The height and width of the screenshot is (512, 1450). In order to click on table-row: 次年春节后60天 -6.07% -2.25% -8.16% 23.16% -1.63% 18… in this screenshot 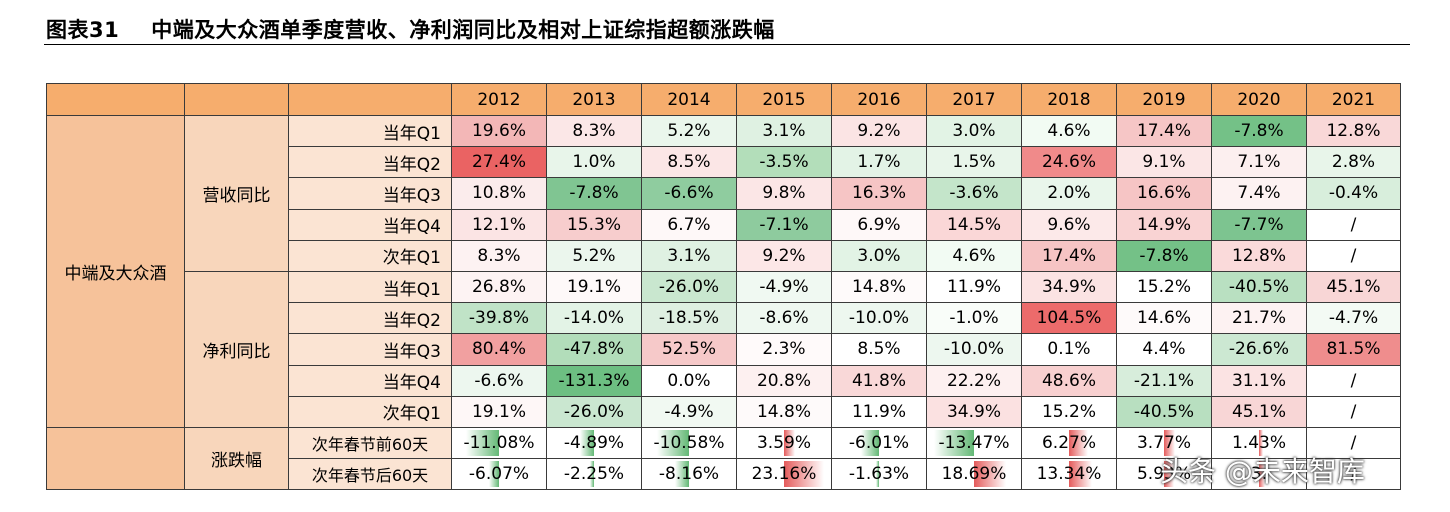, I will do `click(724, 474)`.